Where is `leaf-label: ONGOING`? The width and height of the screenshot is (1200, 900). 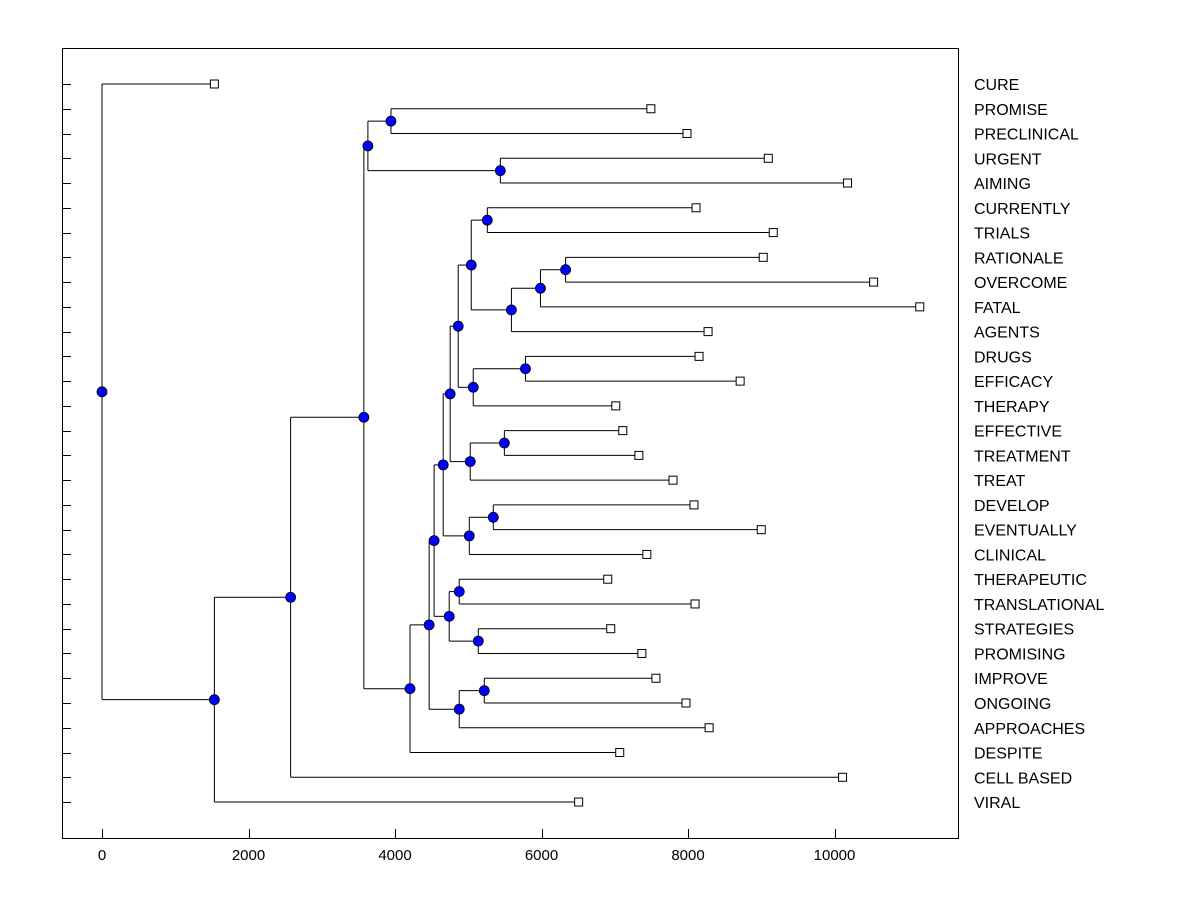
leaf-label: ONGOING is located at coordinates (1012, 704).